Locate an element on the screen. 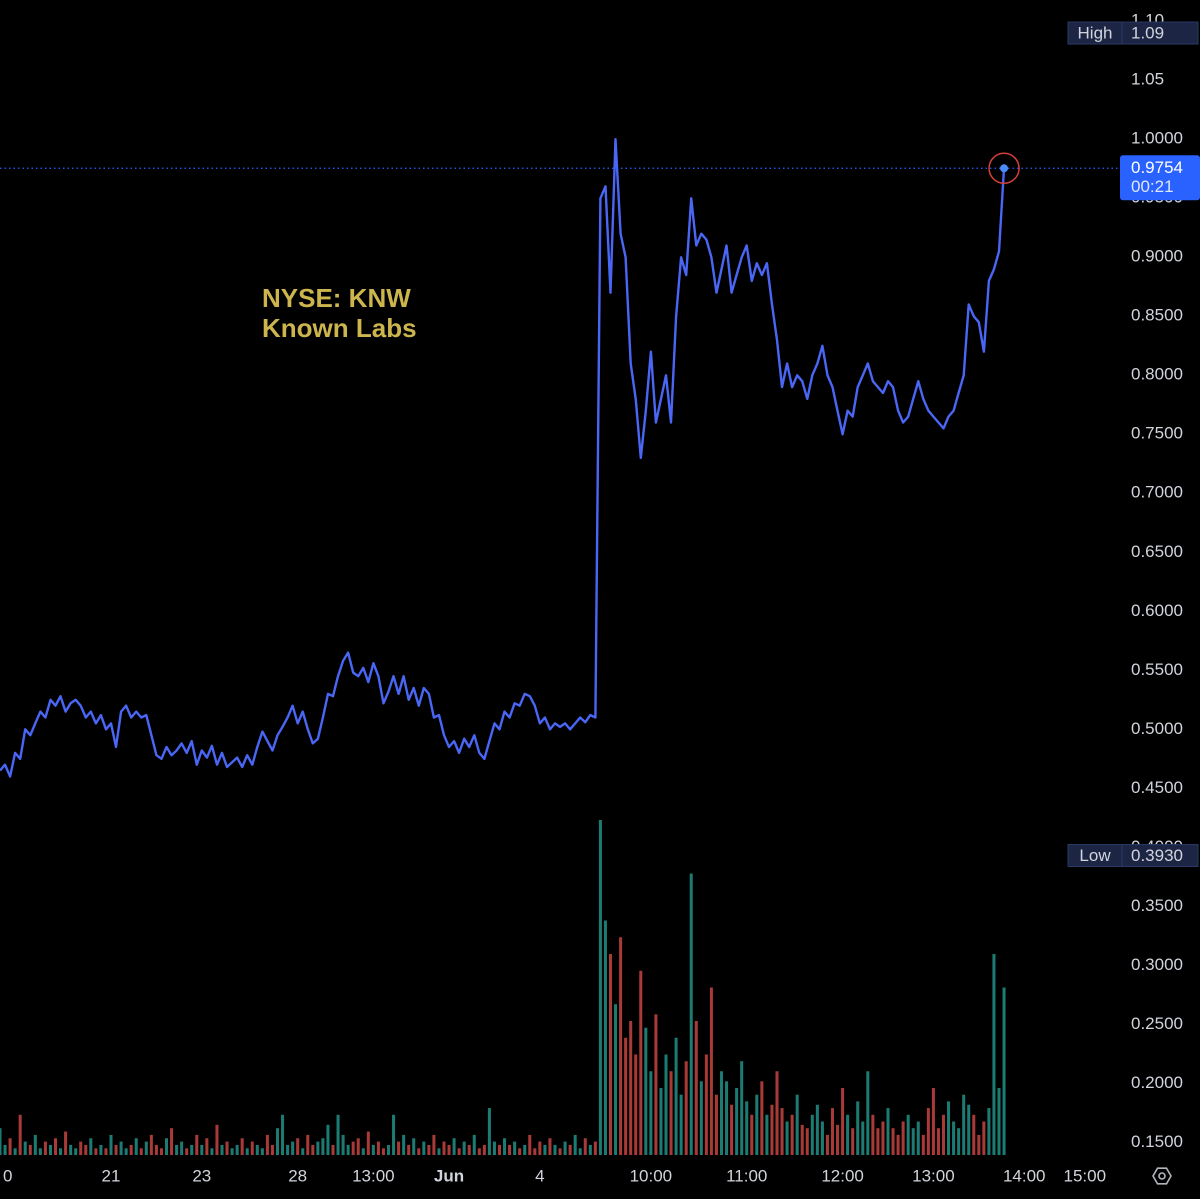 The height and width of the screenshot is (1199, 1200). y-tick-label: 0.6000 is located at coordinates (1157, 610).